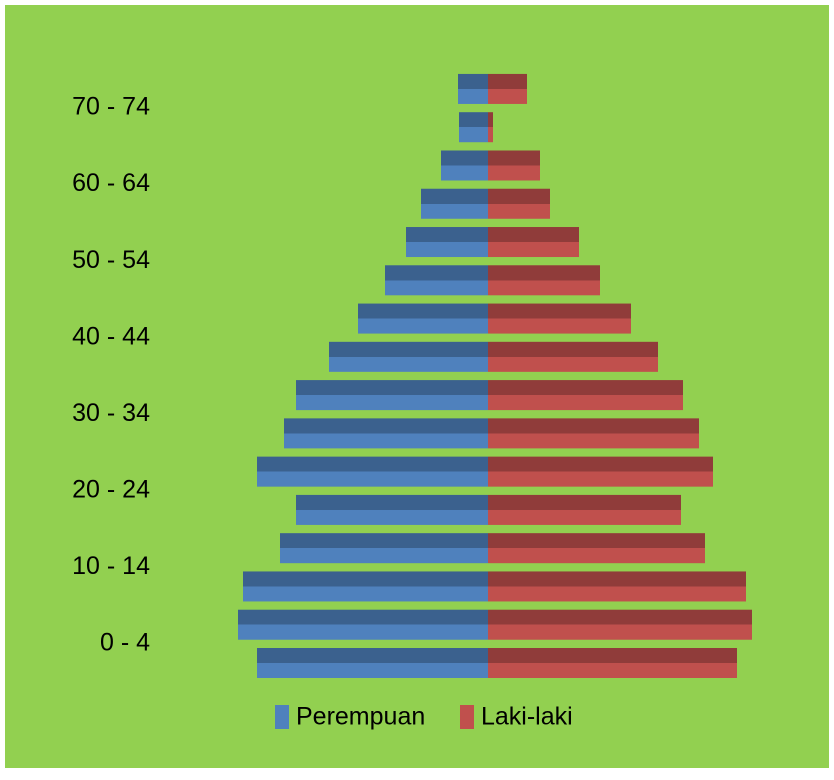  Describe the element at coordinates (111, 566) in the screenshot. I see `y-tick-label: 10 - 14` at that location.